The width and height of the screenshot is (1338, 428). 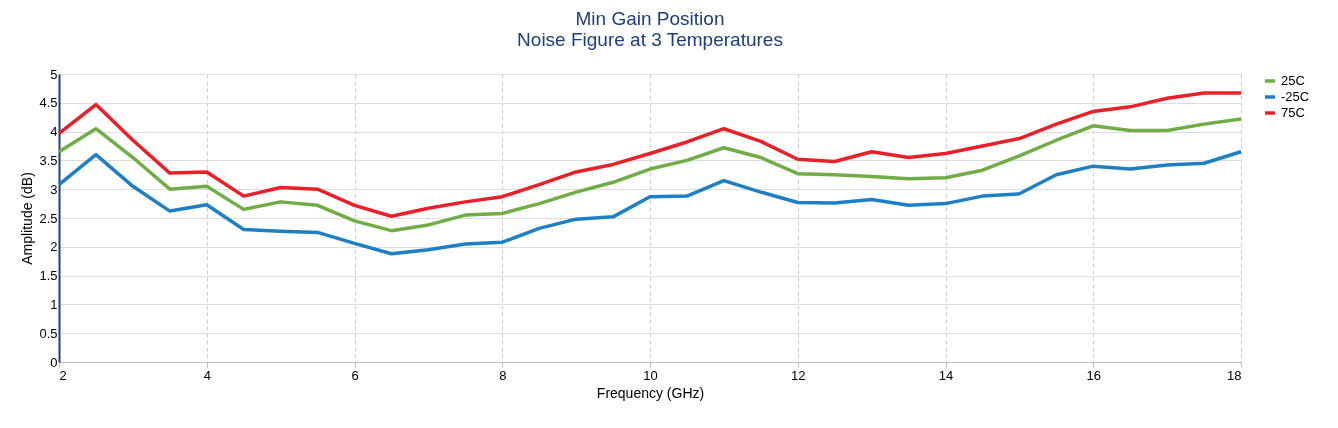 I want to click on legend-label: 25C, so click(x=1293, y=80).